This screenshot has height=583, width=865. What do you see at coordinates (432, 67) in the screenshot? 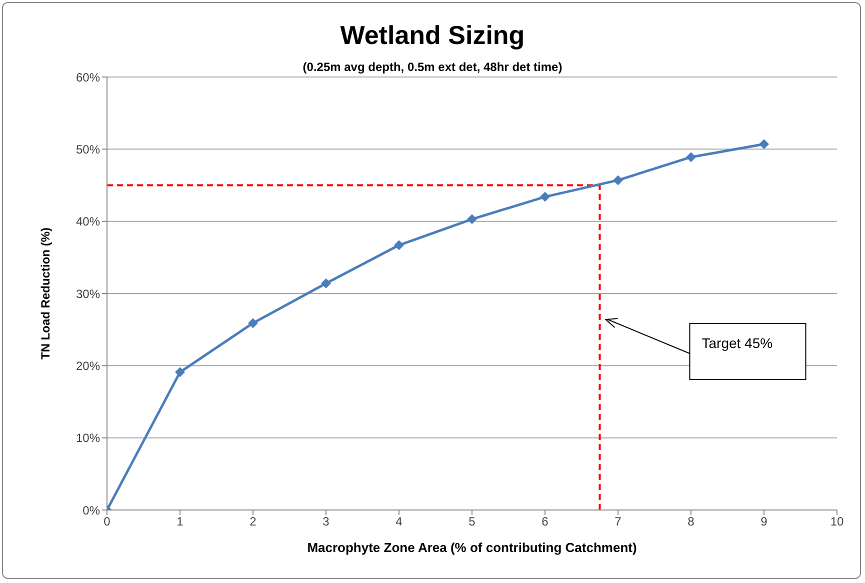
I see `chart-subtitle: (0.25m avg depth, 0.5m ext det, 48hr det time)` at bounding box center [432, 67].